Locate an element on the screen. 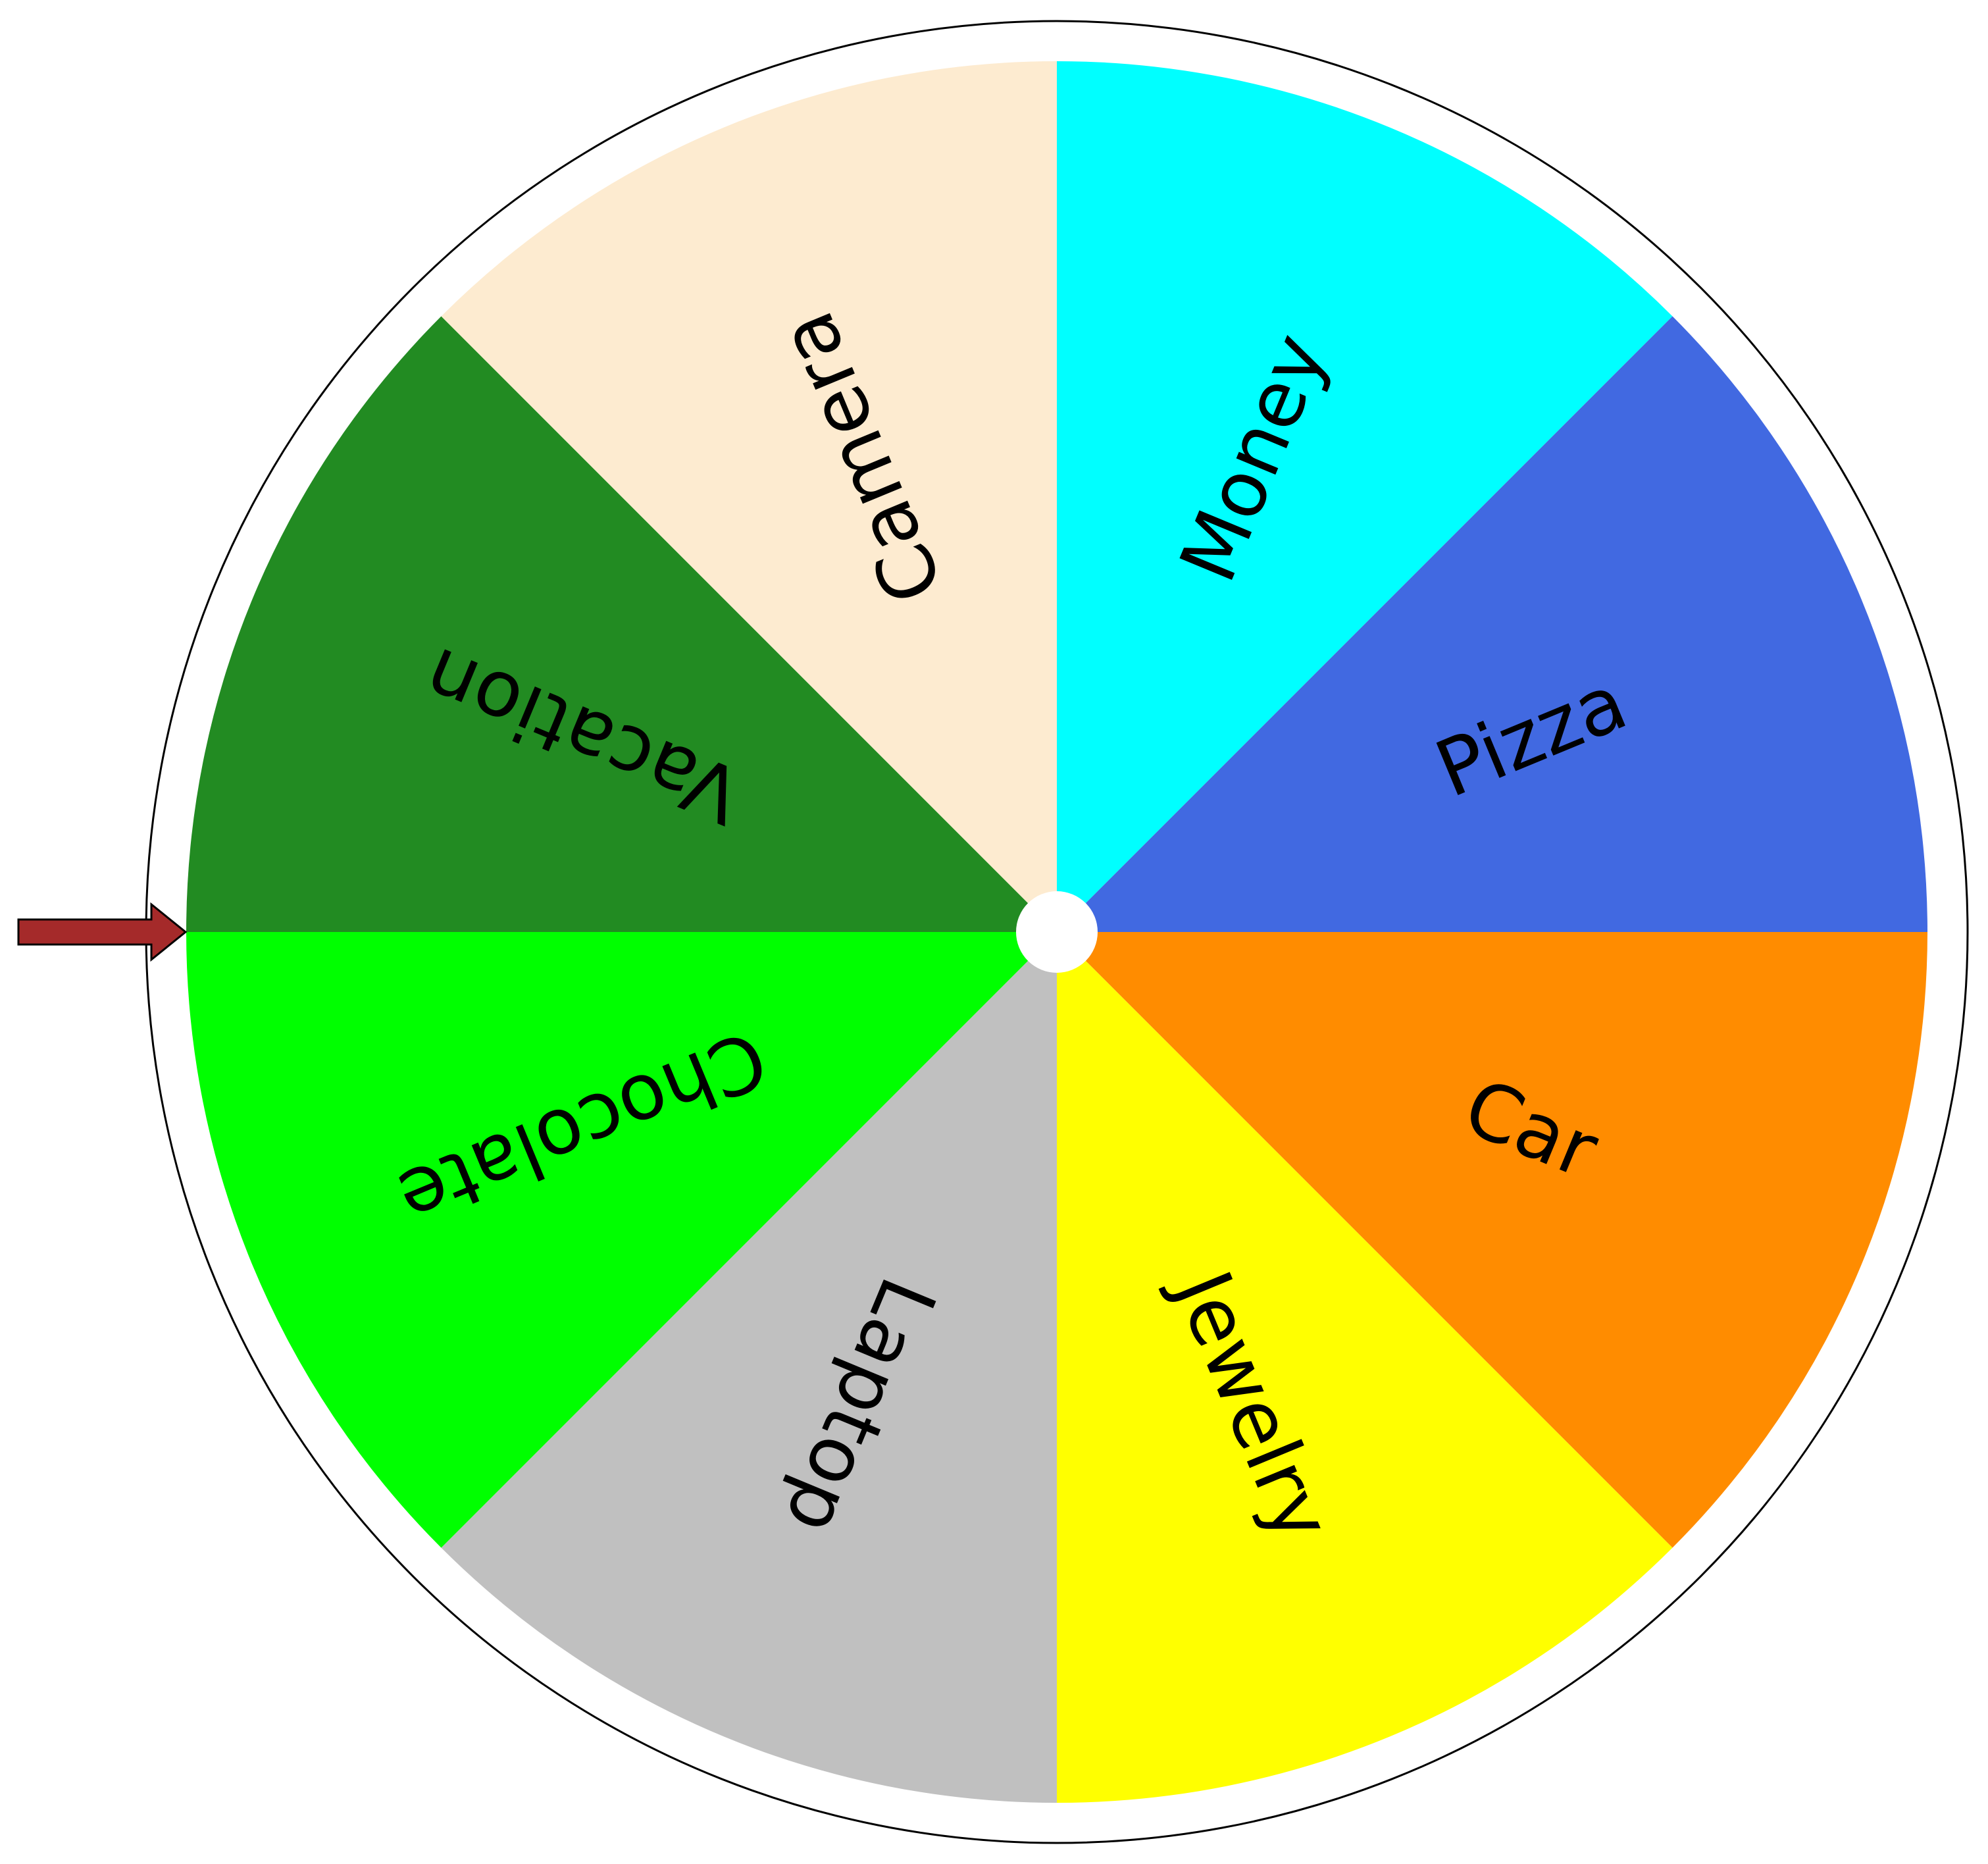 This screenshot has height=1864, width=1988. wheel-segment-laptop is located at coordinates (749, 1367).